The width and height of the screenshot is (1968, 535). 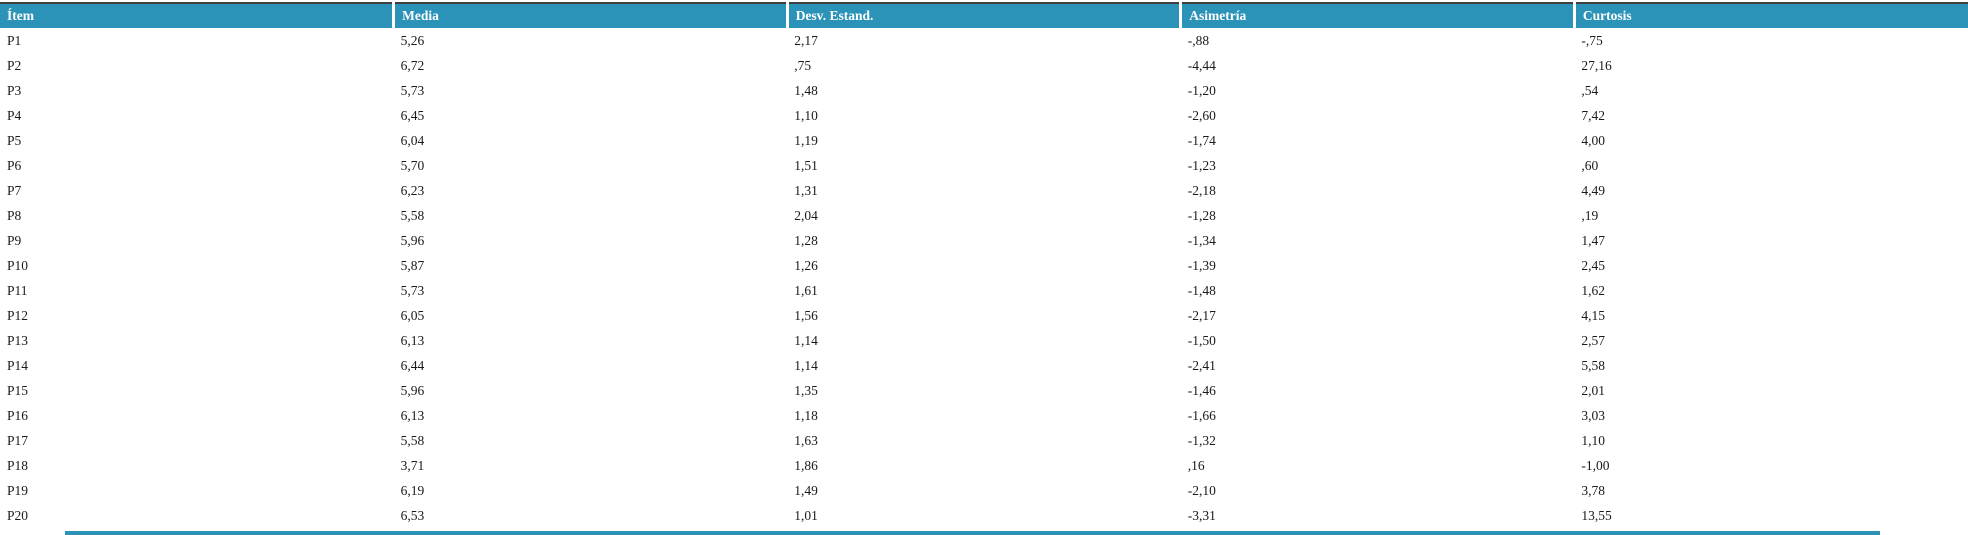 What do you see at coordinates (197, 290) in the screenshot?
I see `cell-item: P11` at bounding box center [197, 290].